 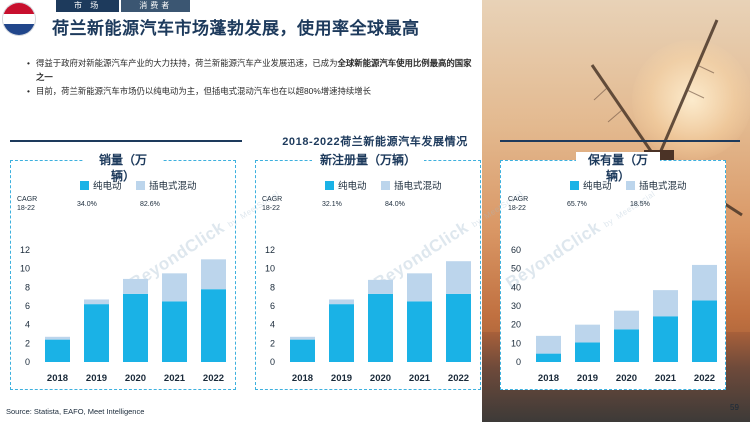 I want to click on cagr-value: 82.6%, so click(x=150, y=204).